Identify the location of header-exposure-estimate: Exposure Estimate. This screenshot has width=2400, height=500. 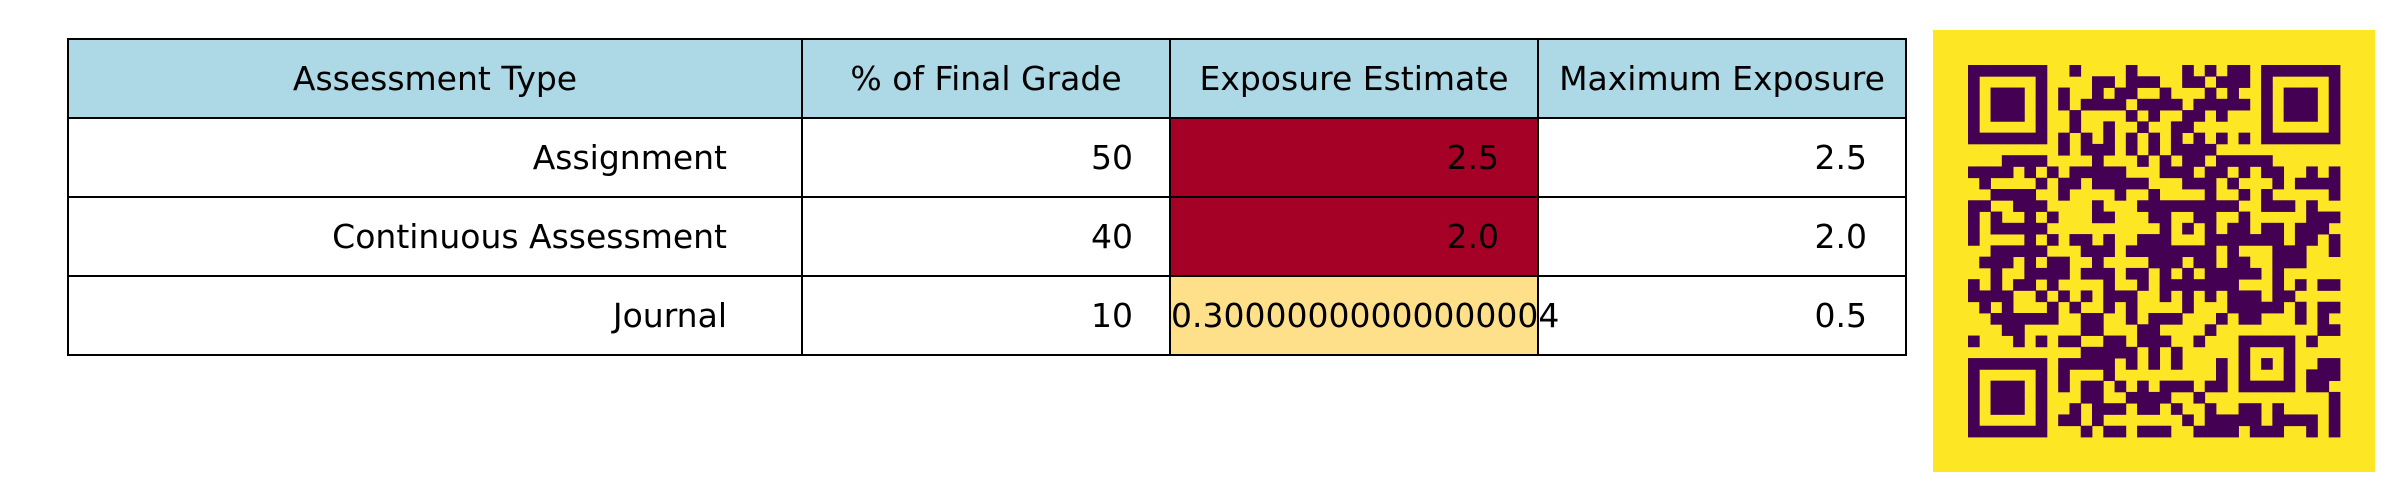
(1354, 78).